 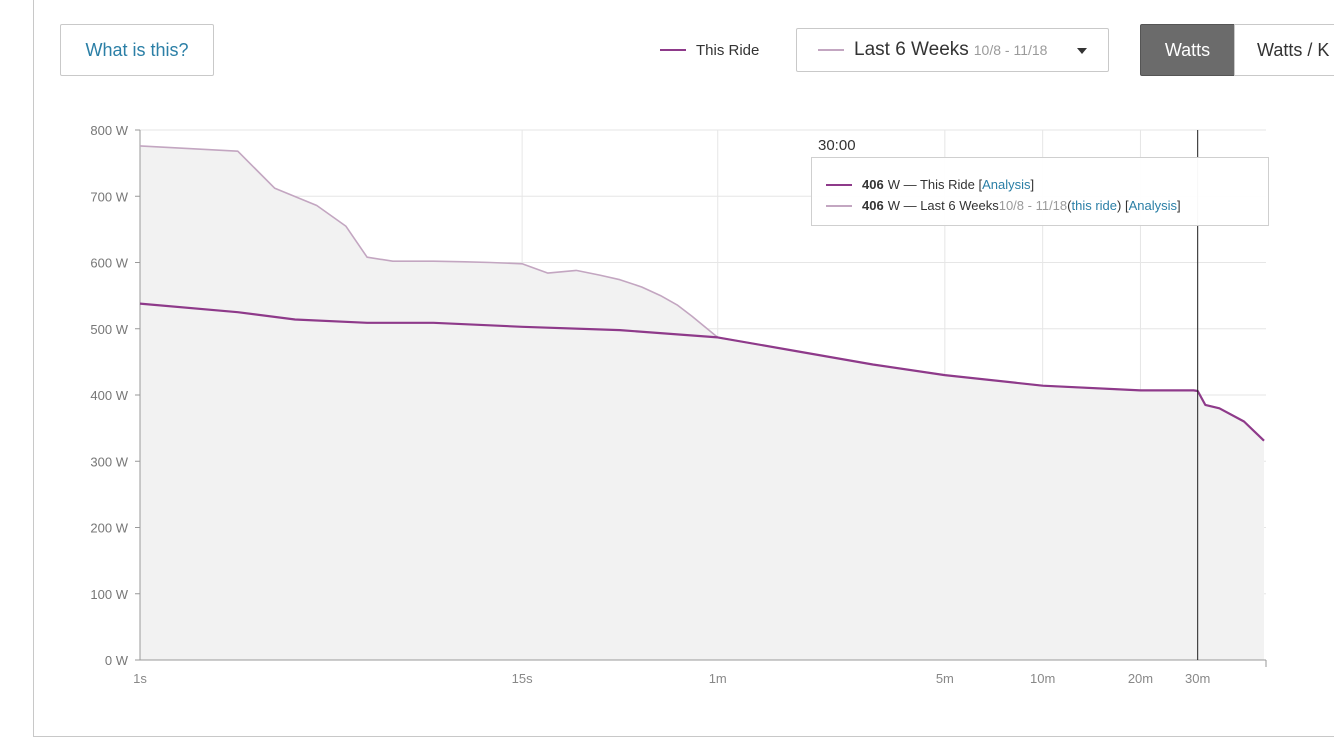 I want to click on y-tick-label: 200 W, so click(x=109, y=528).